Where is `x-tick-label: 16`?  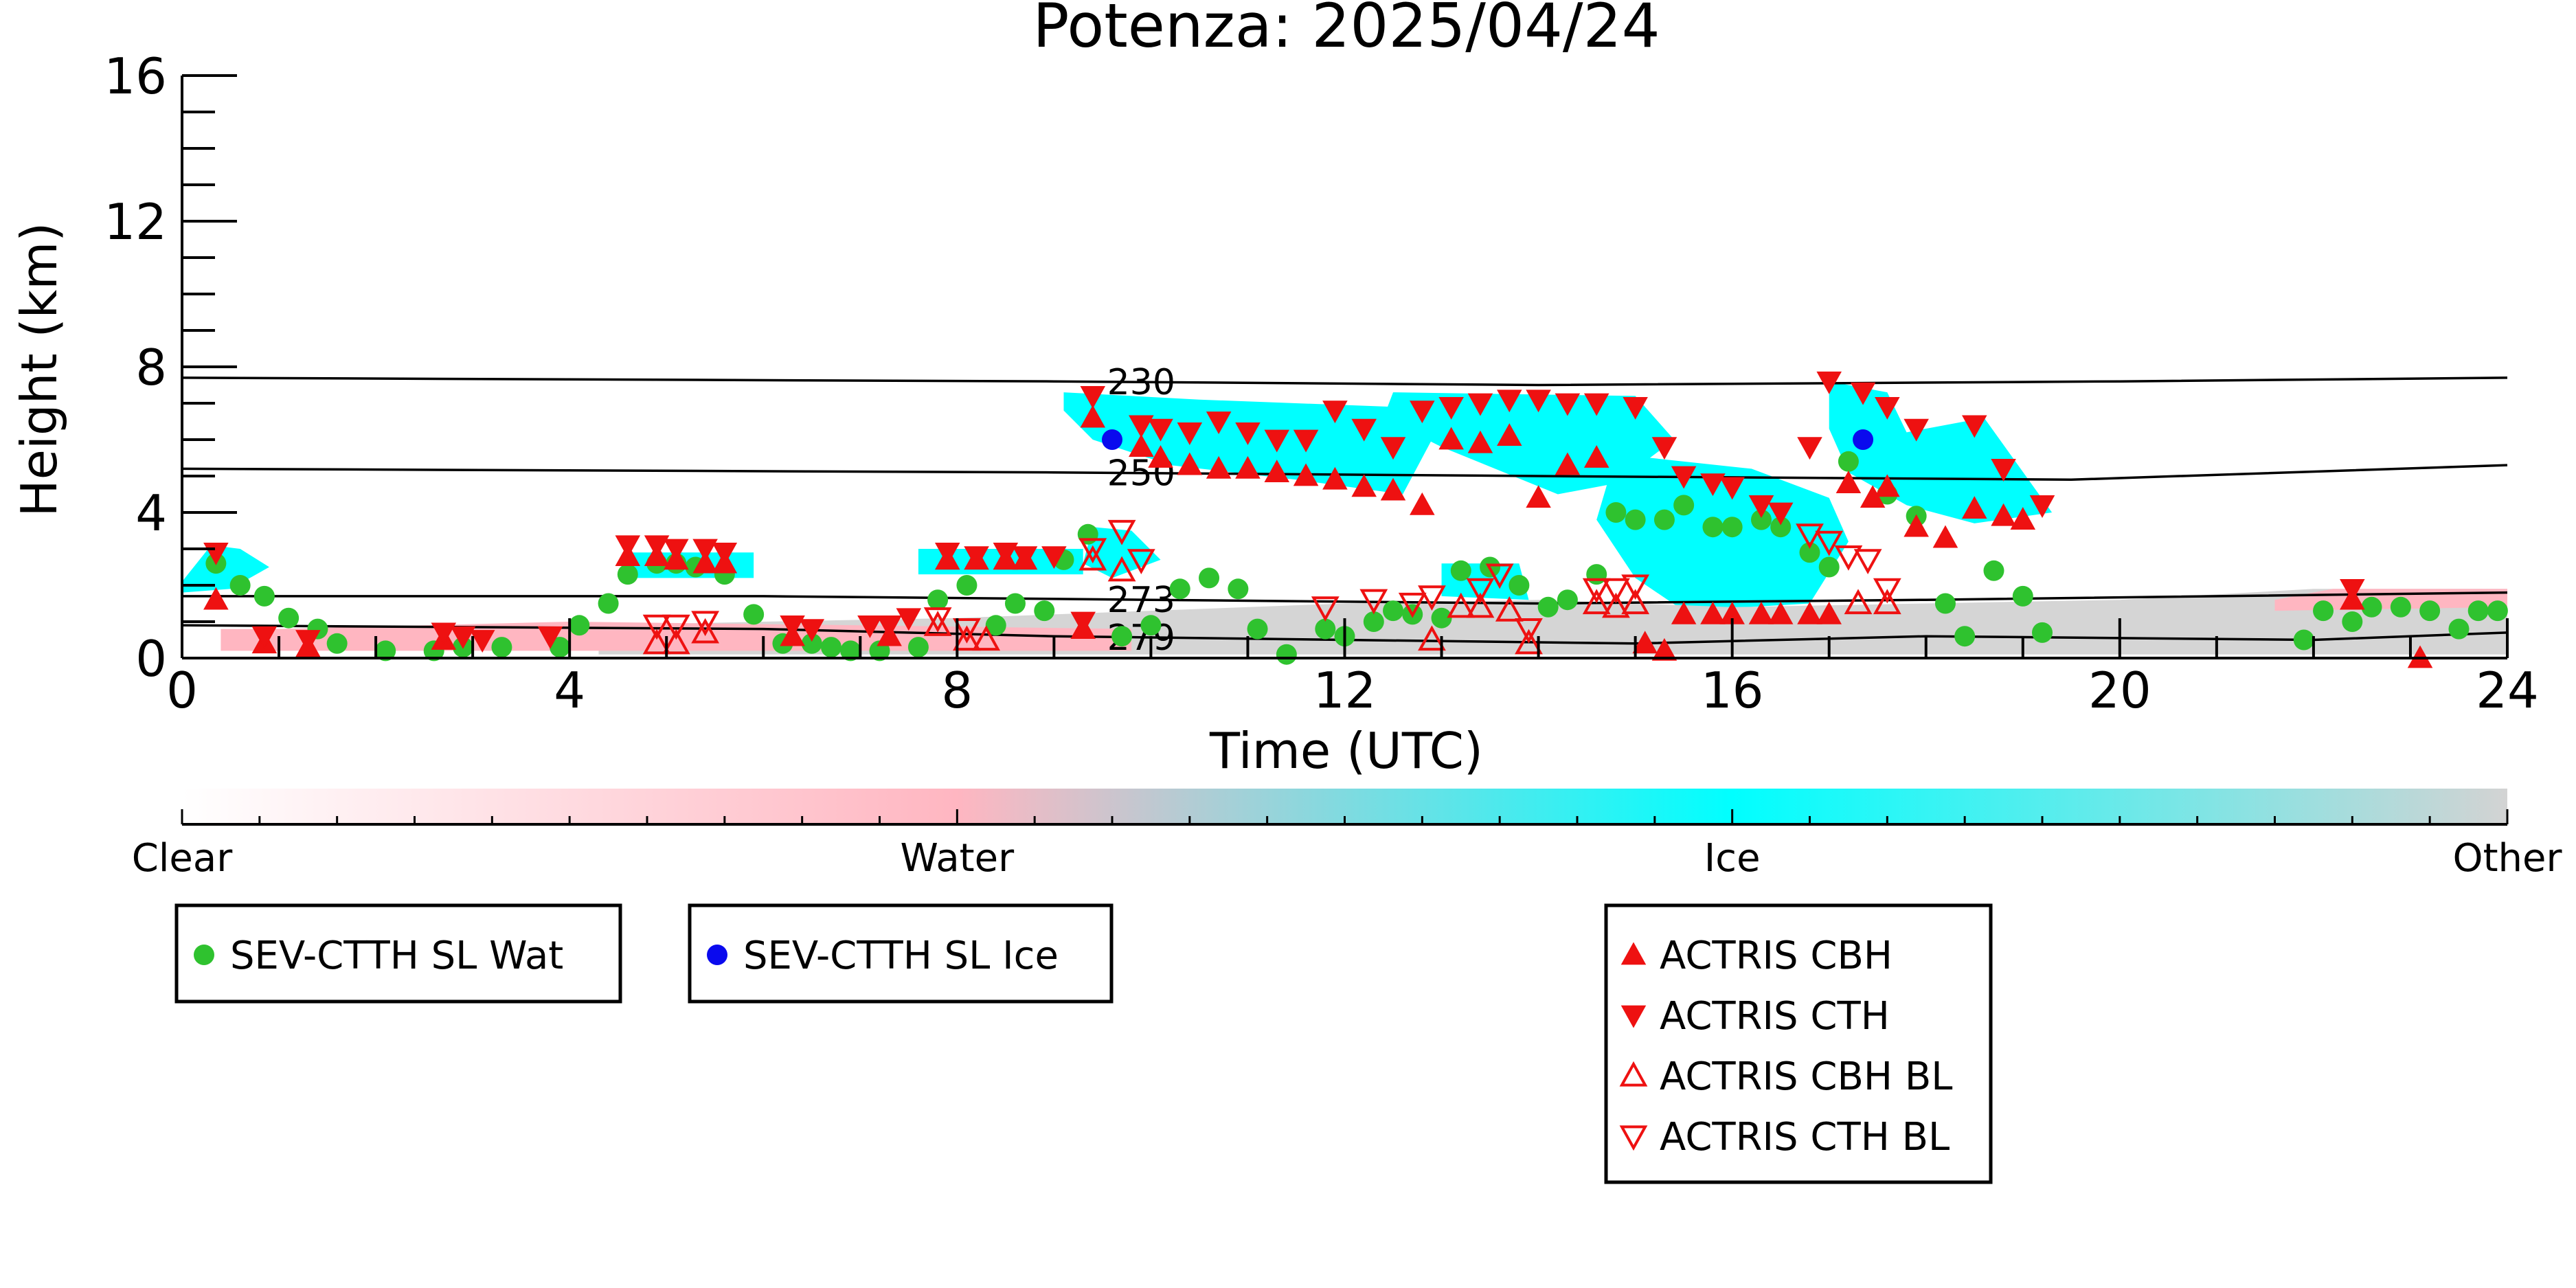
x-tick-label: 16 is located at coordinates (1732, 690).